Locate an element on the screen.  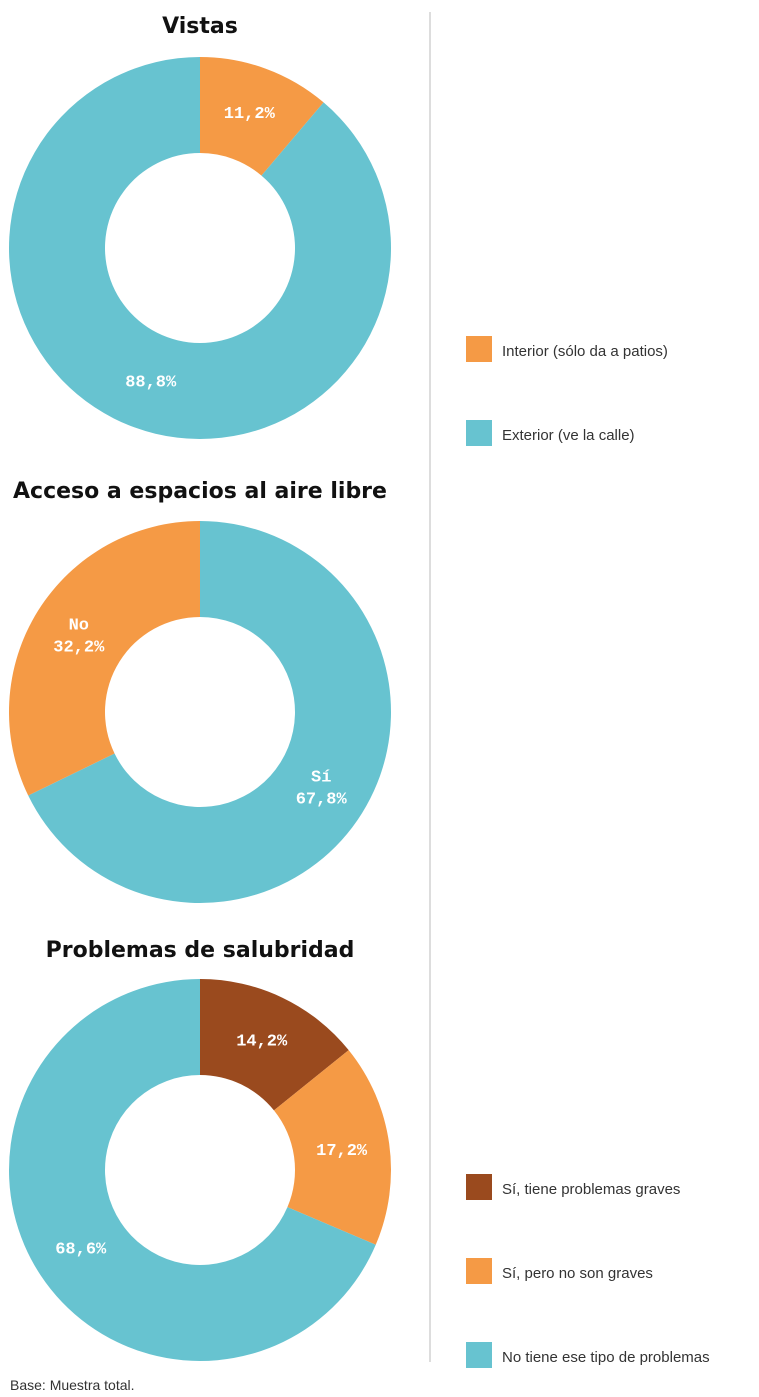
chart-title: Acceso a espacios al aire libre is located at coordinates (200, 491).